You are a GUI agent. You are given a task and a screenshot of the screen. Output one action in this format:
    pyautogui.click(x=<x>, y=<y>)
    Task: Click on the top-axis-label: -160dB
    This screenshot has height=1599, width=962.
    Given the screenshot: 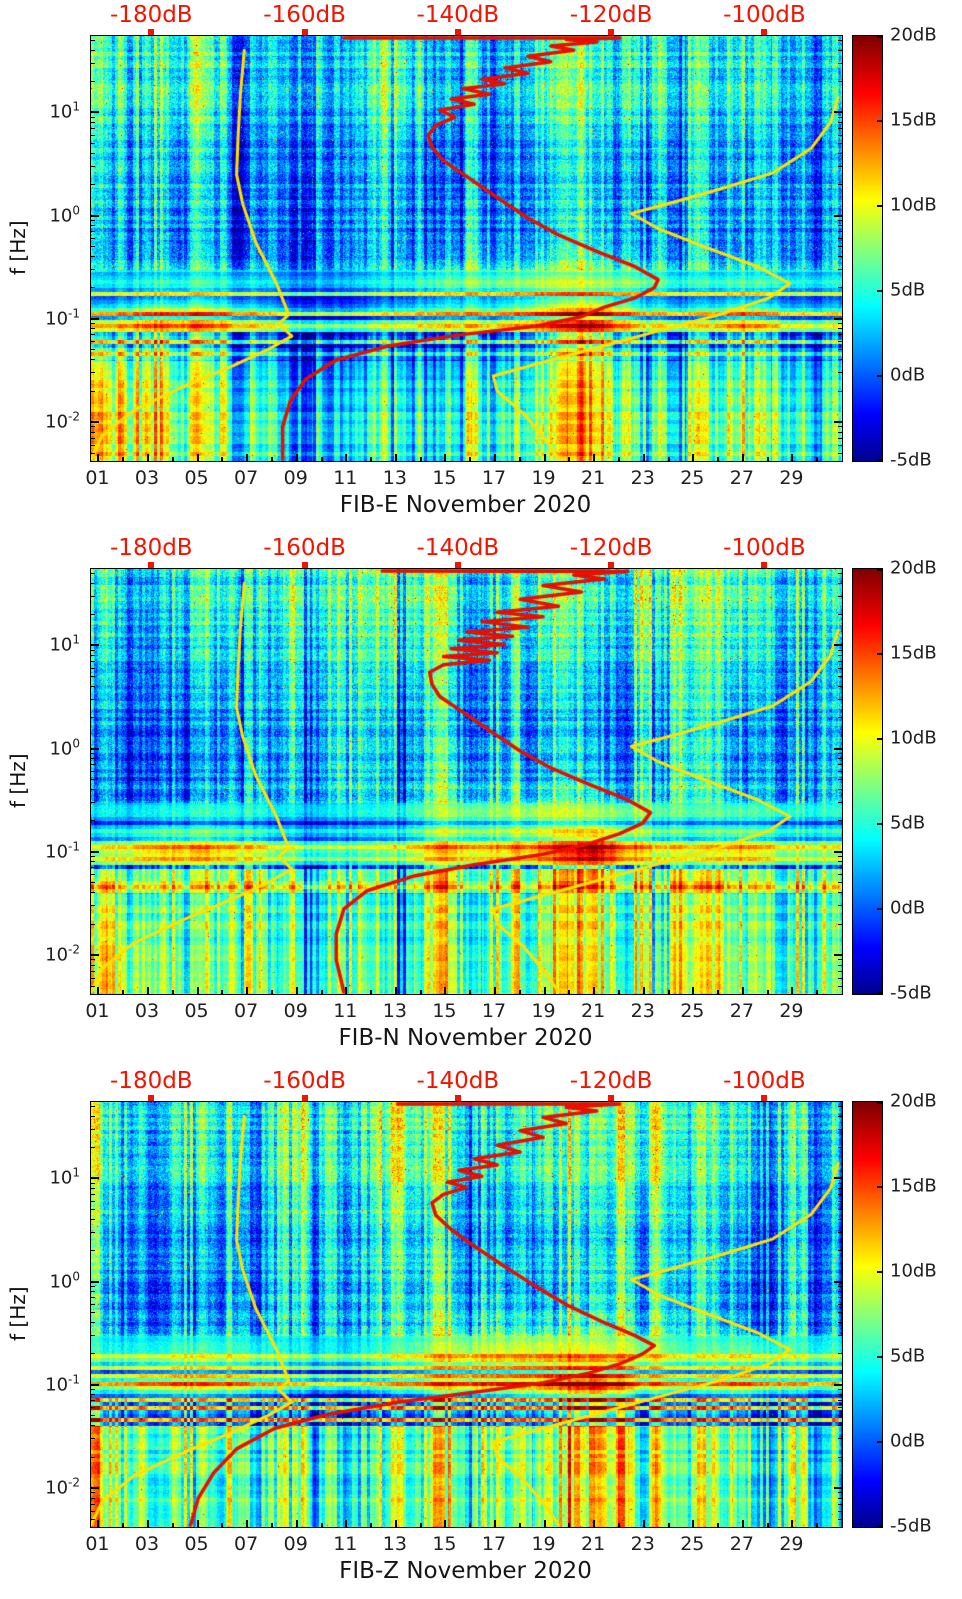 What is the action you would take?
    pyautogui.click(x=304, y=1081)
    